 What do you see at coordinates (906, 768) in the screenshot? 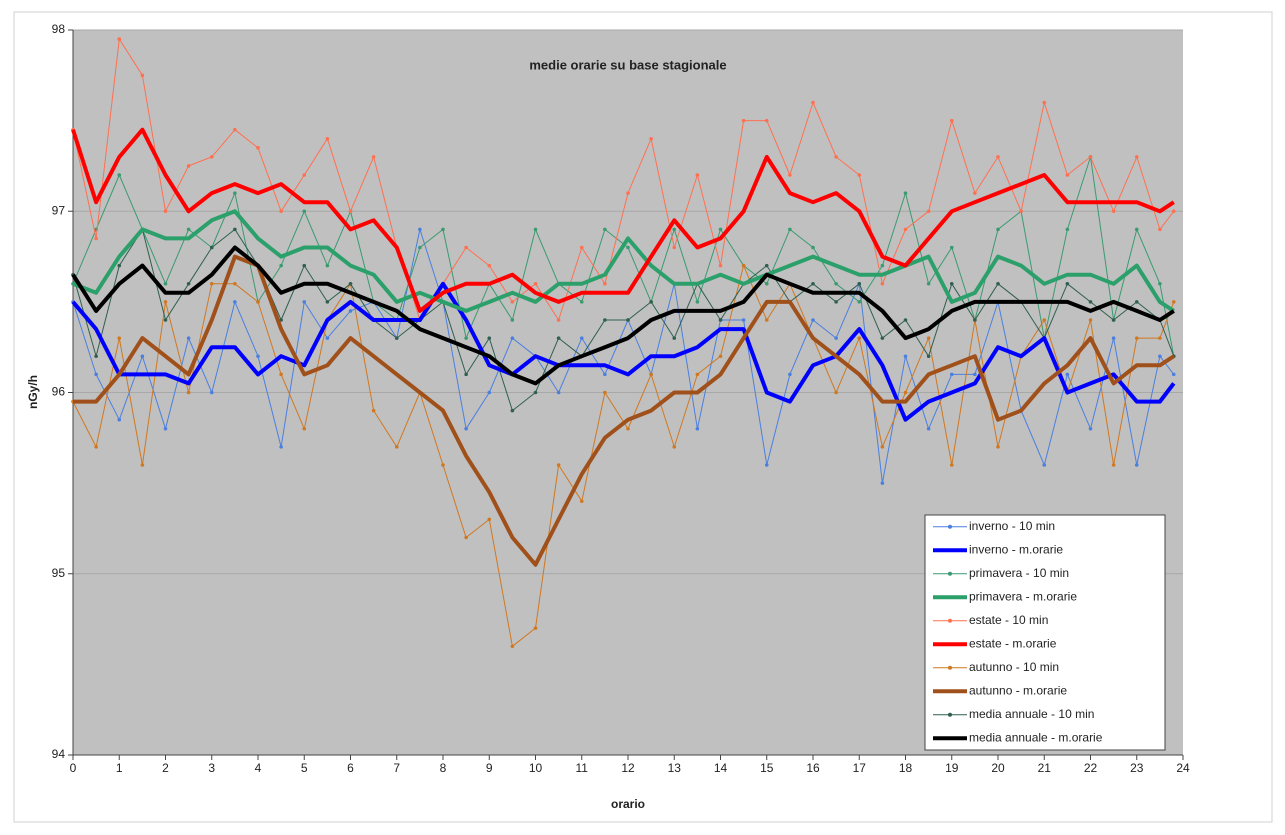
I see `x-tick-label: 18` at bounding box center [906, 768].